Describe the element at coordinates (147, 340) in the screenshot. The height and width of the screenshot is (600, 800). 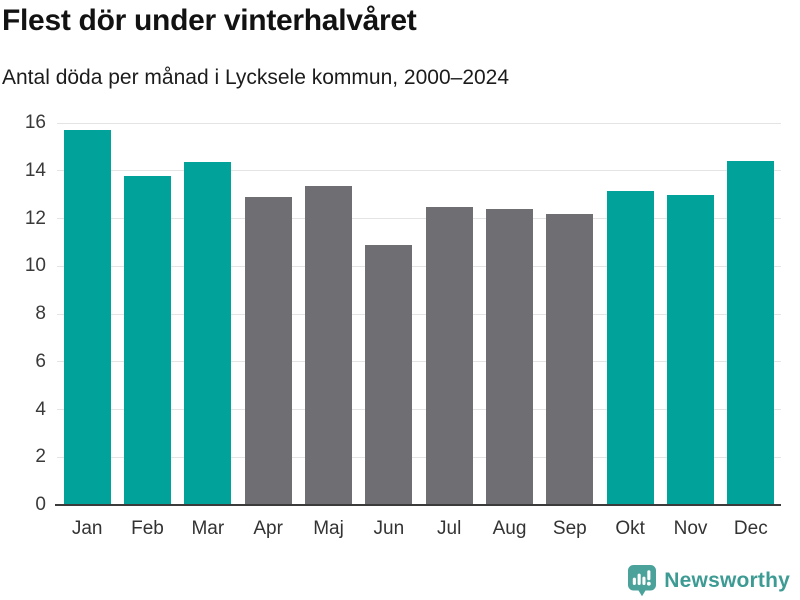
I see `bar-feb` at that location.